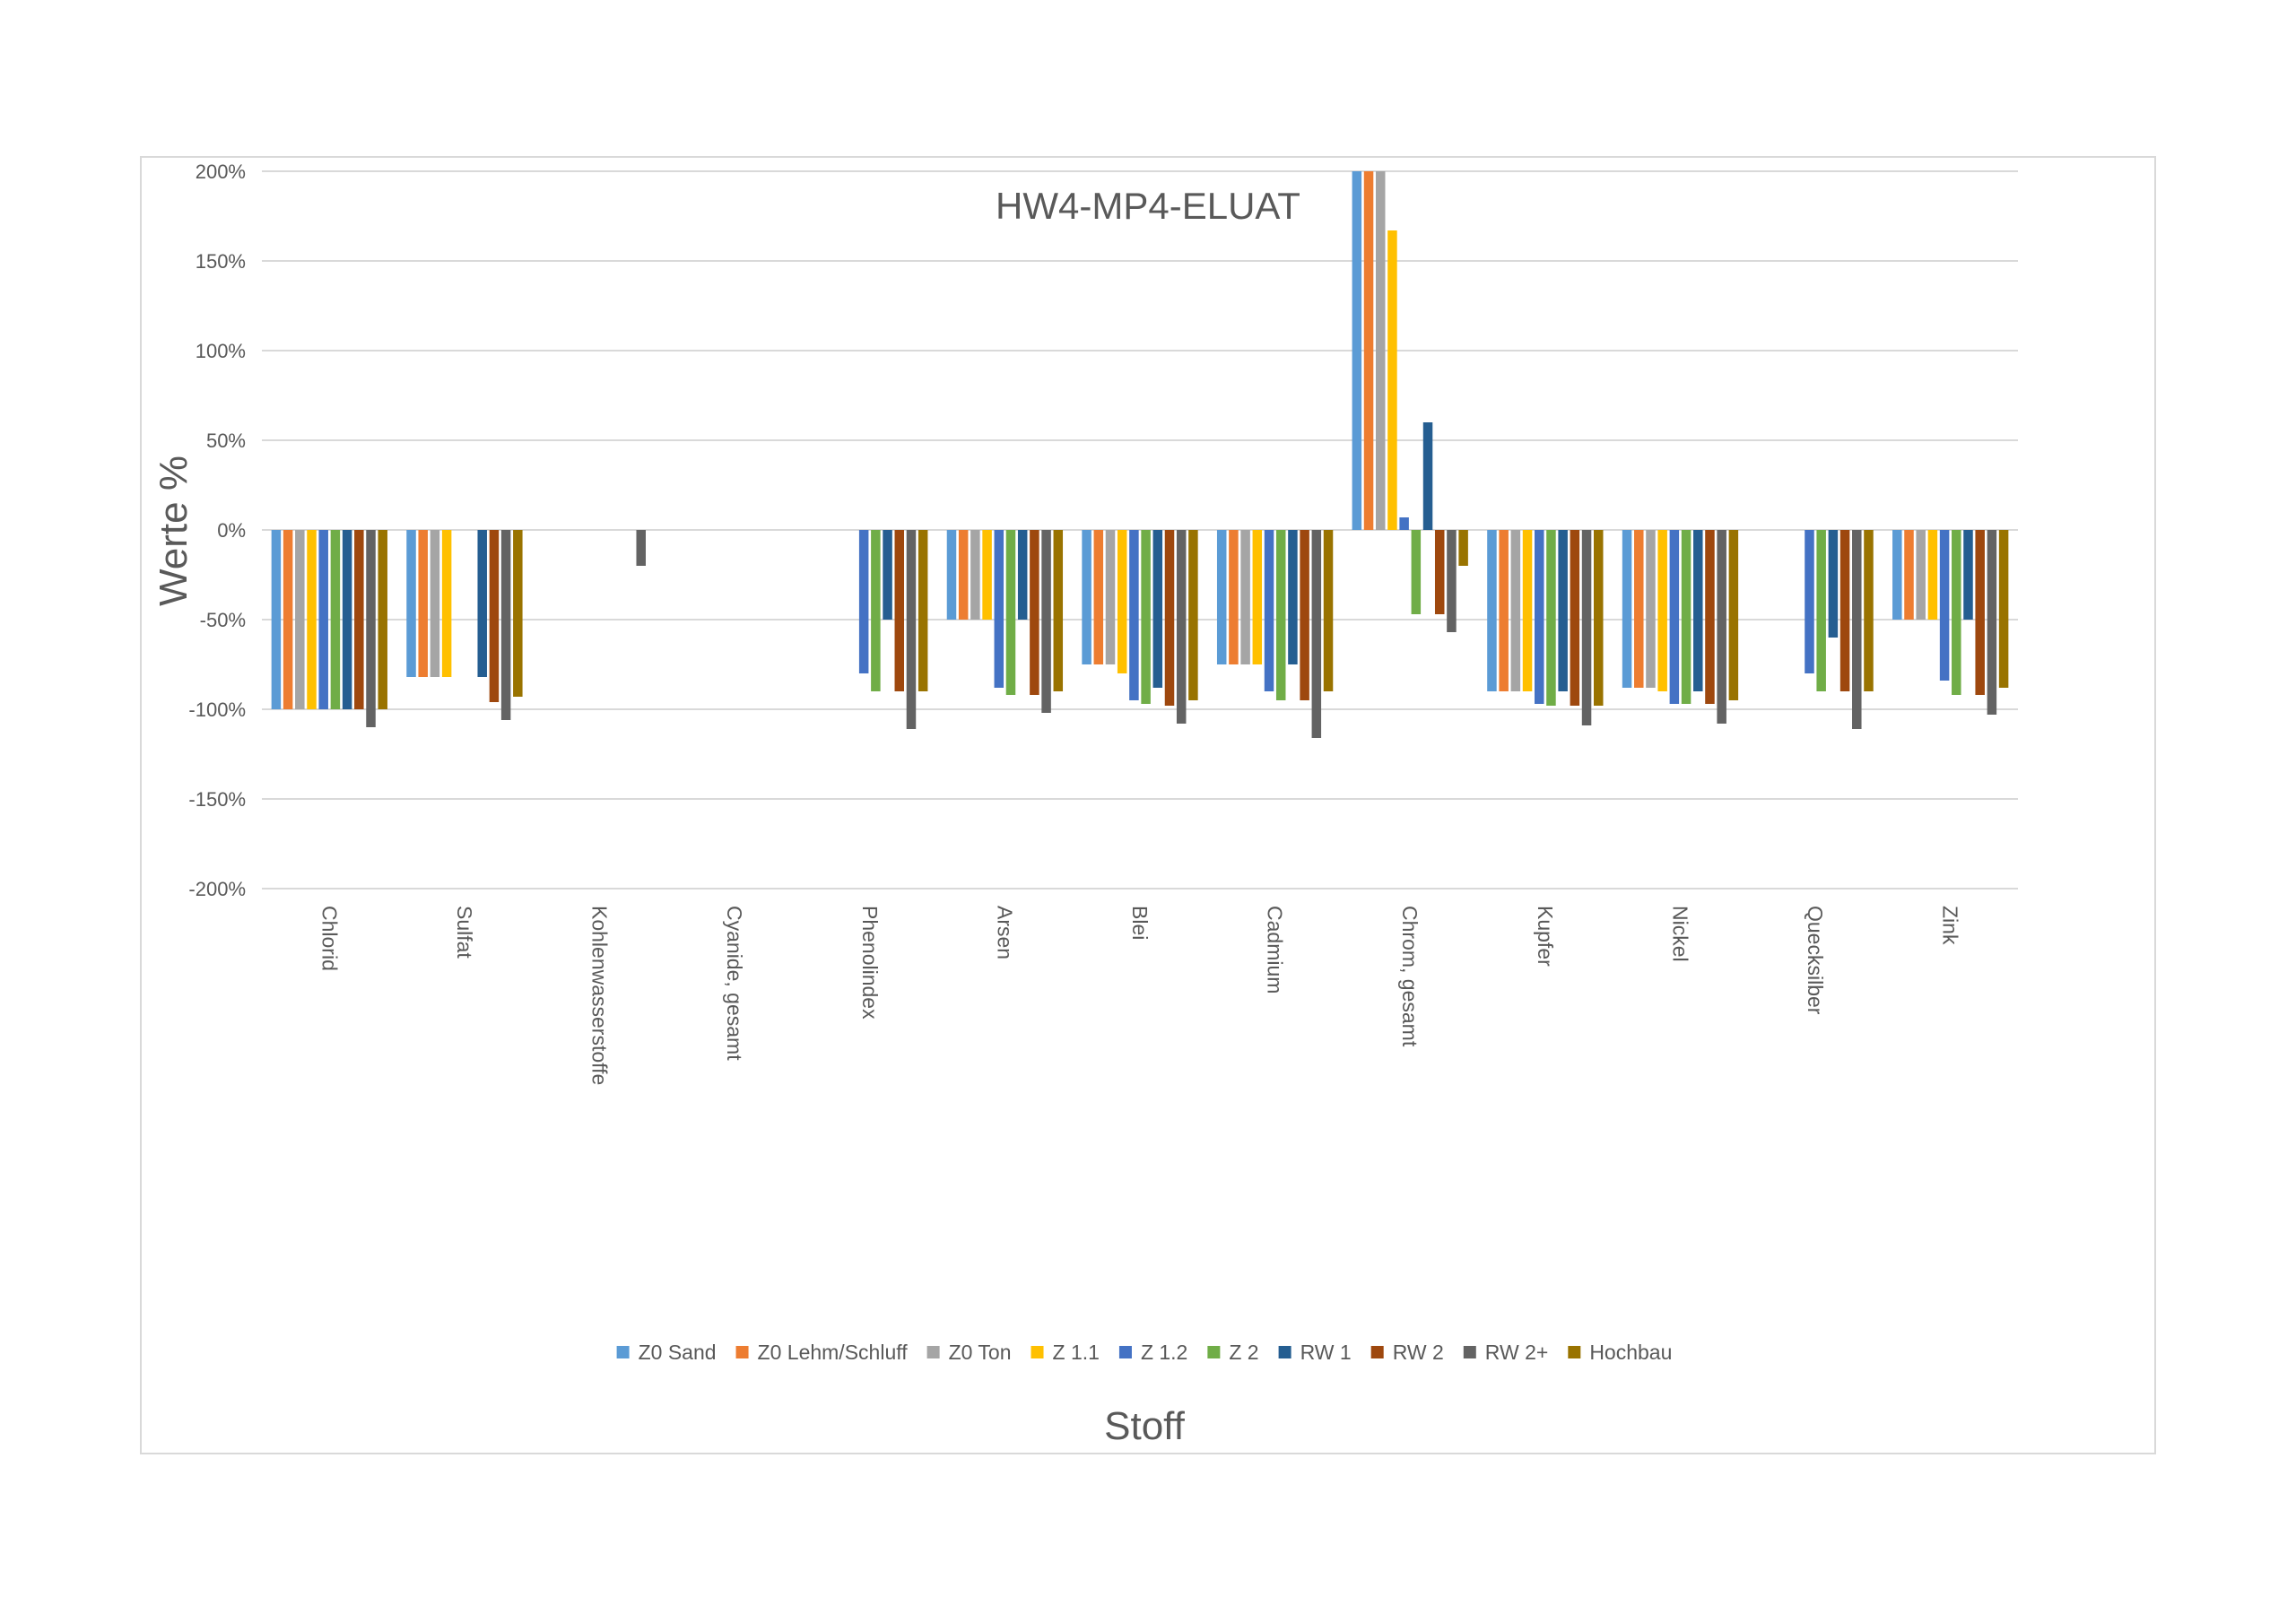 The image size is (2296, 1623). What do you see at coordinates (678, 1352) in the screenshot?
I see `legend-label: Z0 Sand` at bounding box center [678, 1352].